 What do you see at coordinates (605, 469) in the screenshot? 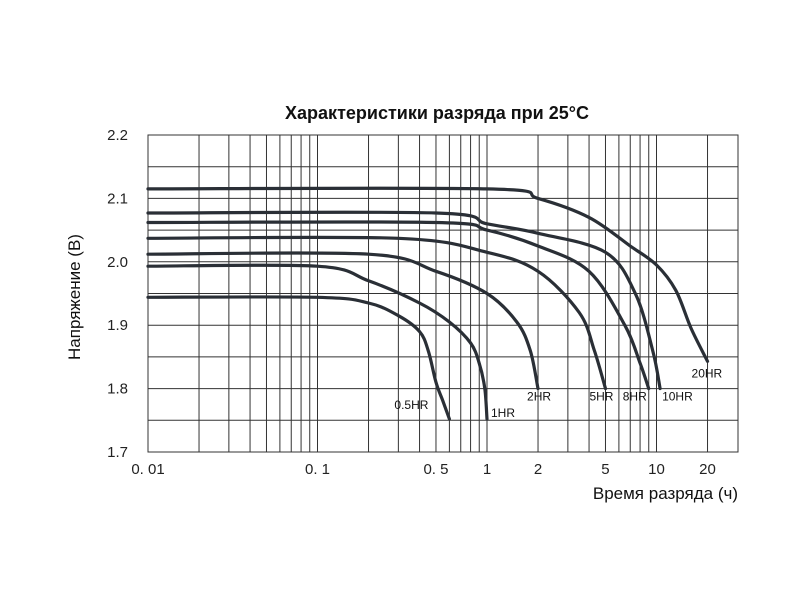
I see `x-tick-label: 5` at bounding box center [605, 469].